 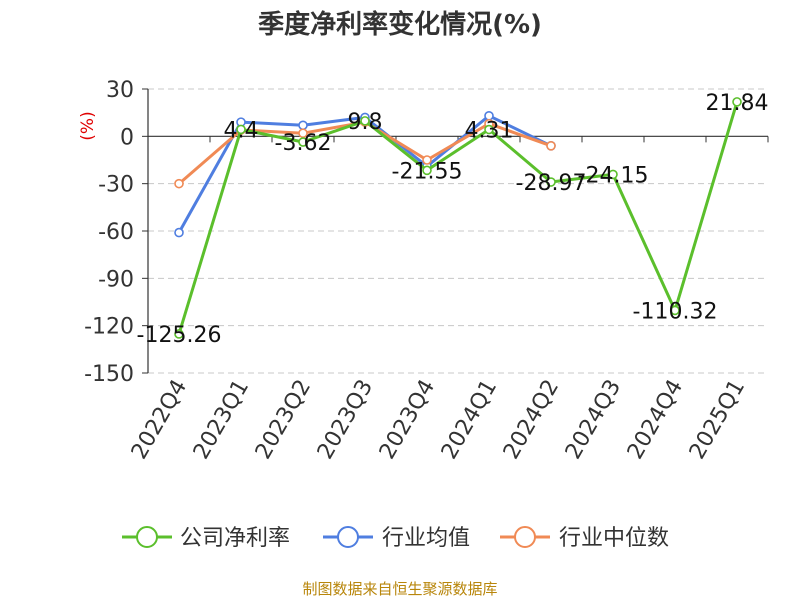 What do you see at coordinates (127, 137) in the screenshot?
I see `y-tick-label: 0` at bounding box center [127, 137].